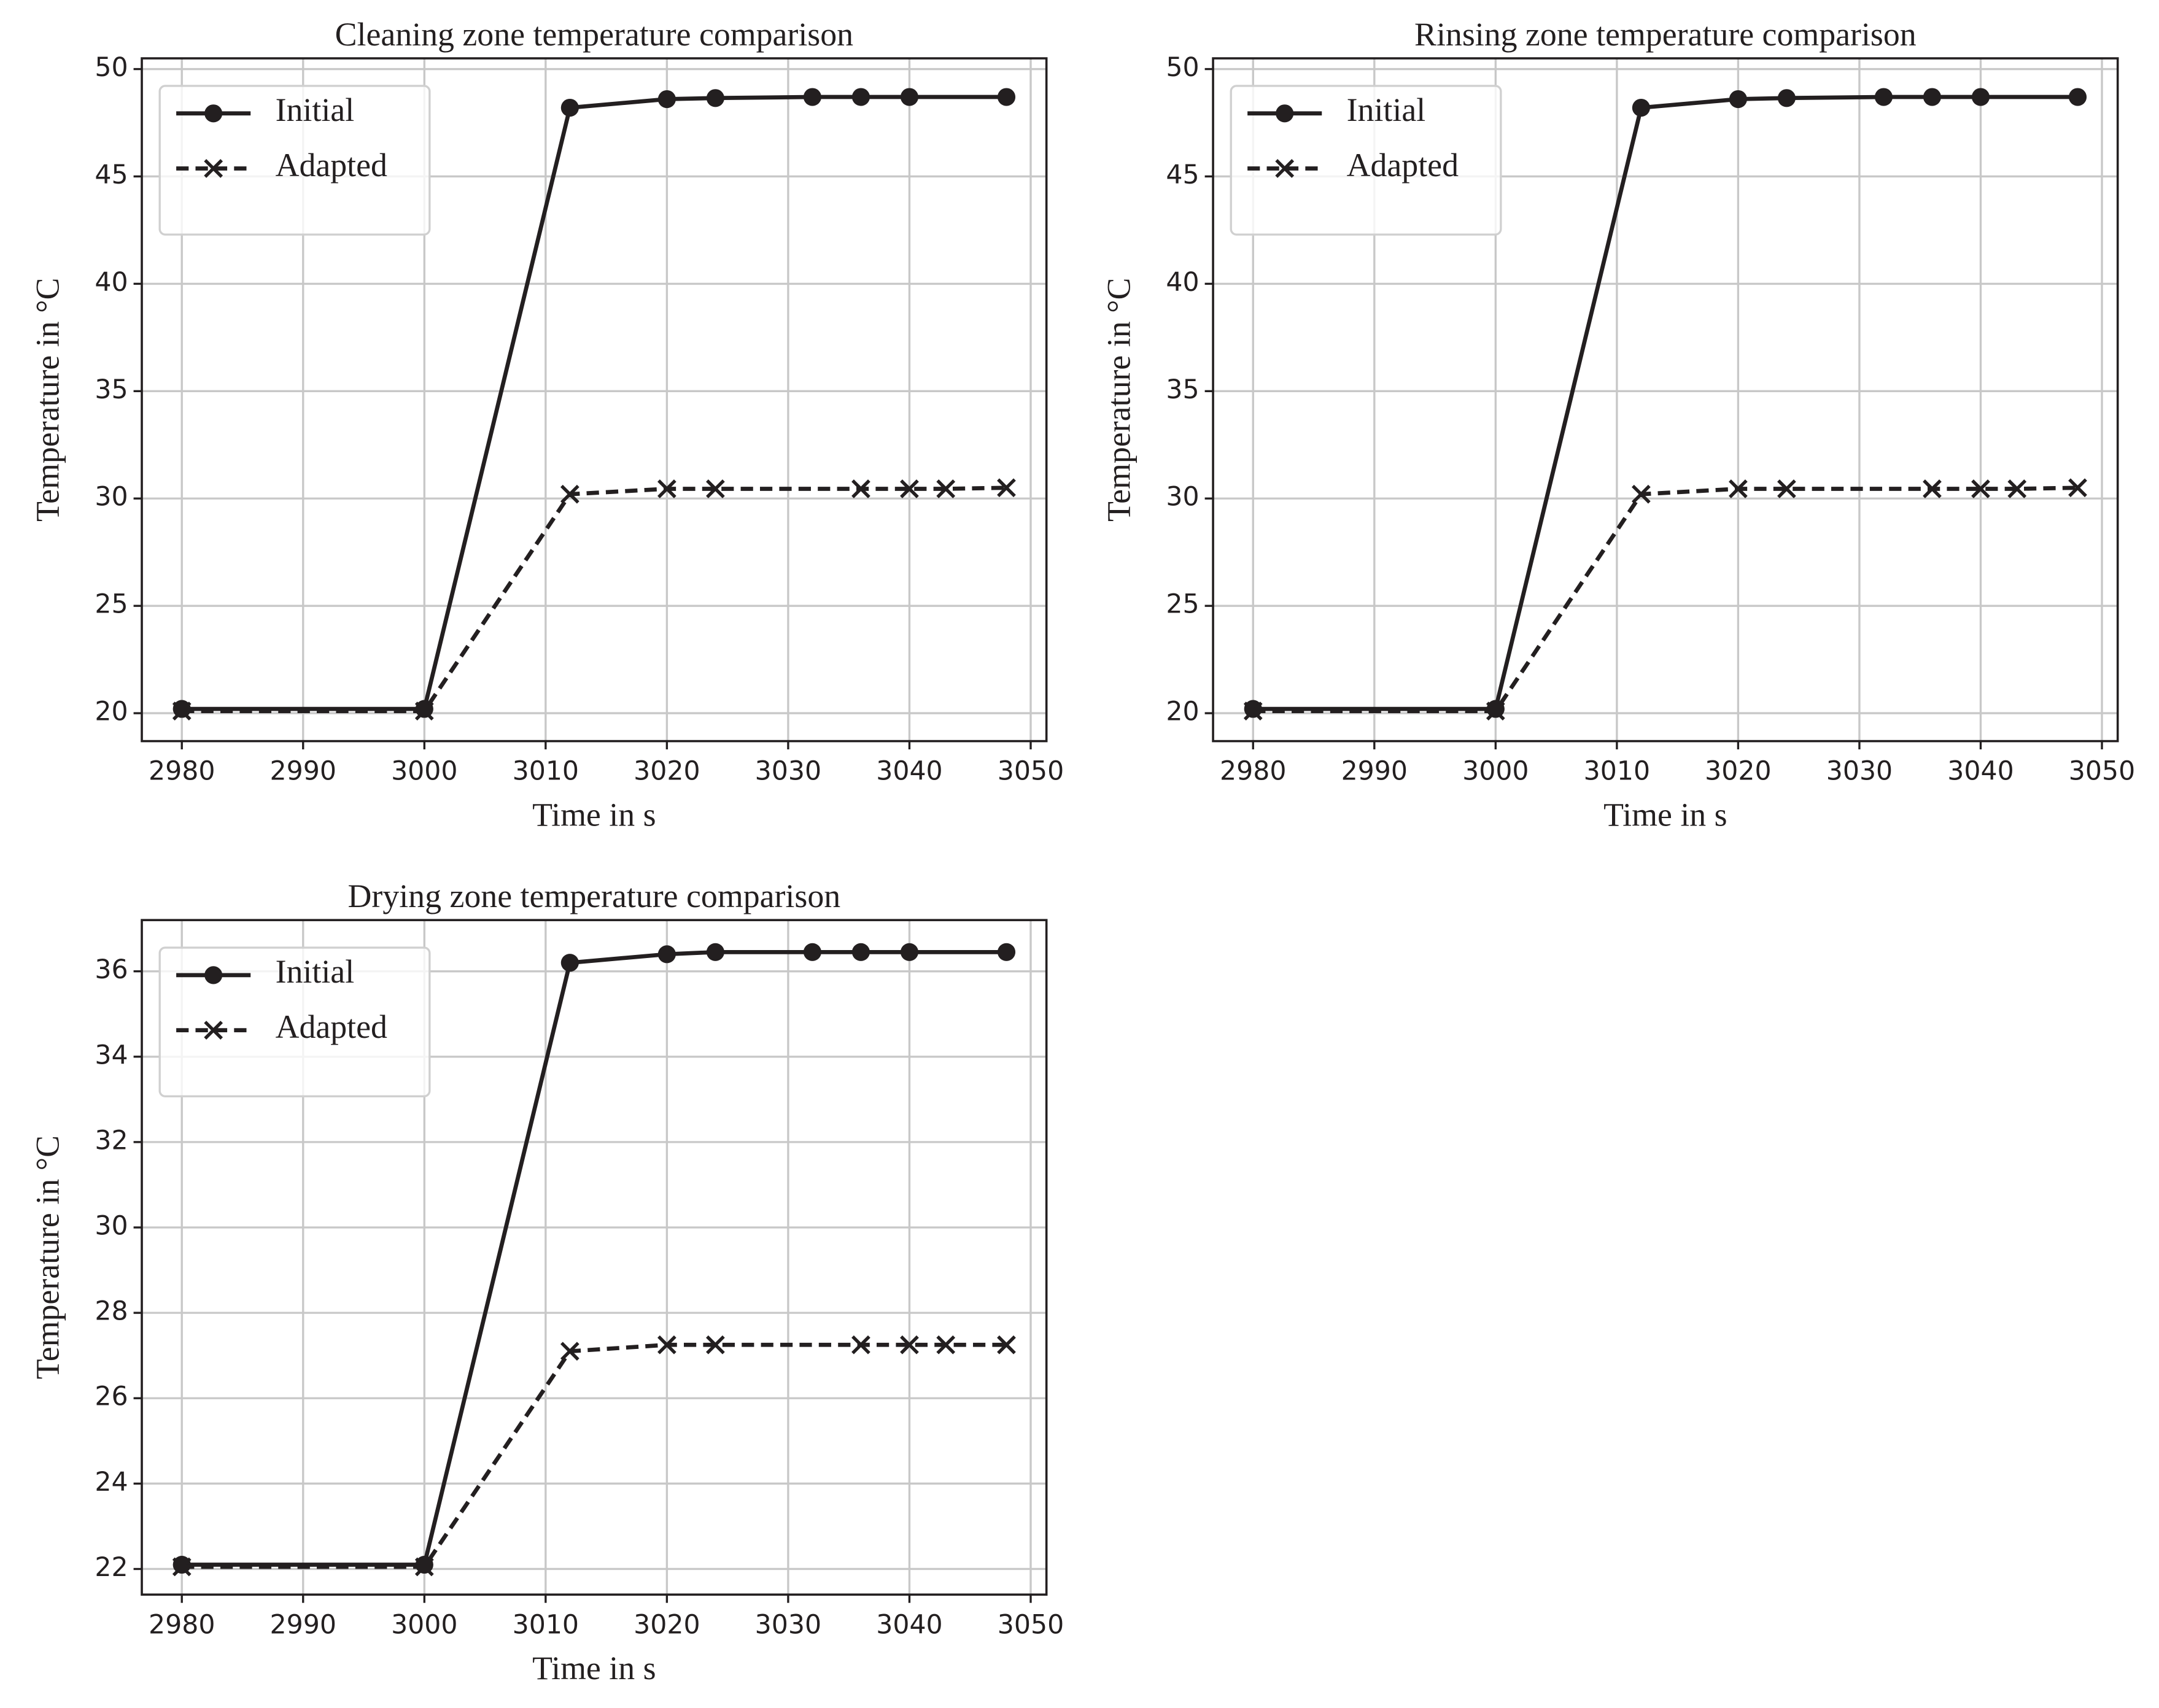 This screenshot has height=1708, width=2159. I want to click on y-tick-label: 34, so click(112, 1055).